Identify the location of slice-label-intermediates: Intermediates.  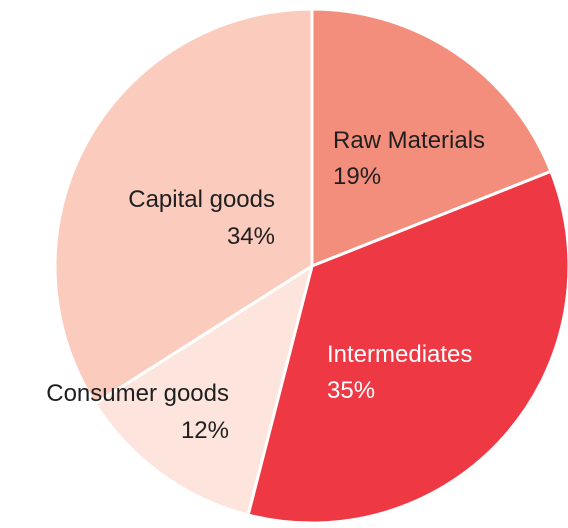
(399, 354).